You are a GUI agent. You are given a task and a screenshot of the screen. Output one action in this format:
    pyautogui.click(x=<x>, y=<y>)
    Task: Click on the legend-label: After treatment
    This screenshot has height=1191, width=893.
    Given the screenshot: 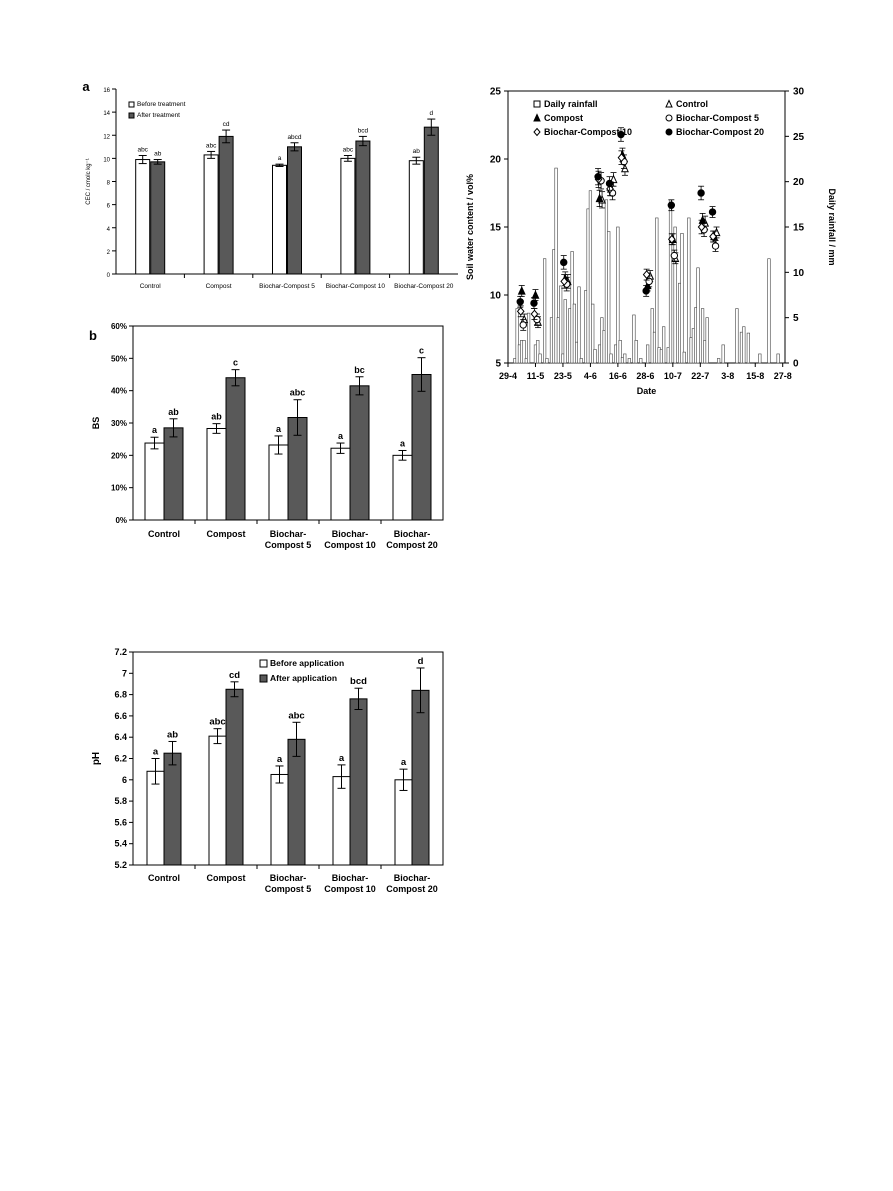 What is the action you would take?
    pyautogui.click(x=158, y=115)
    